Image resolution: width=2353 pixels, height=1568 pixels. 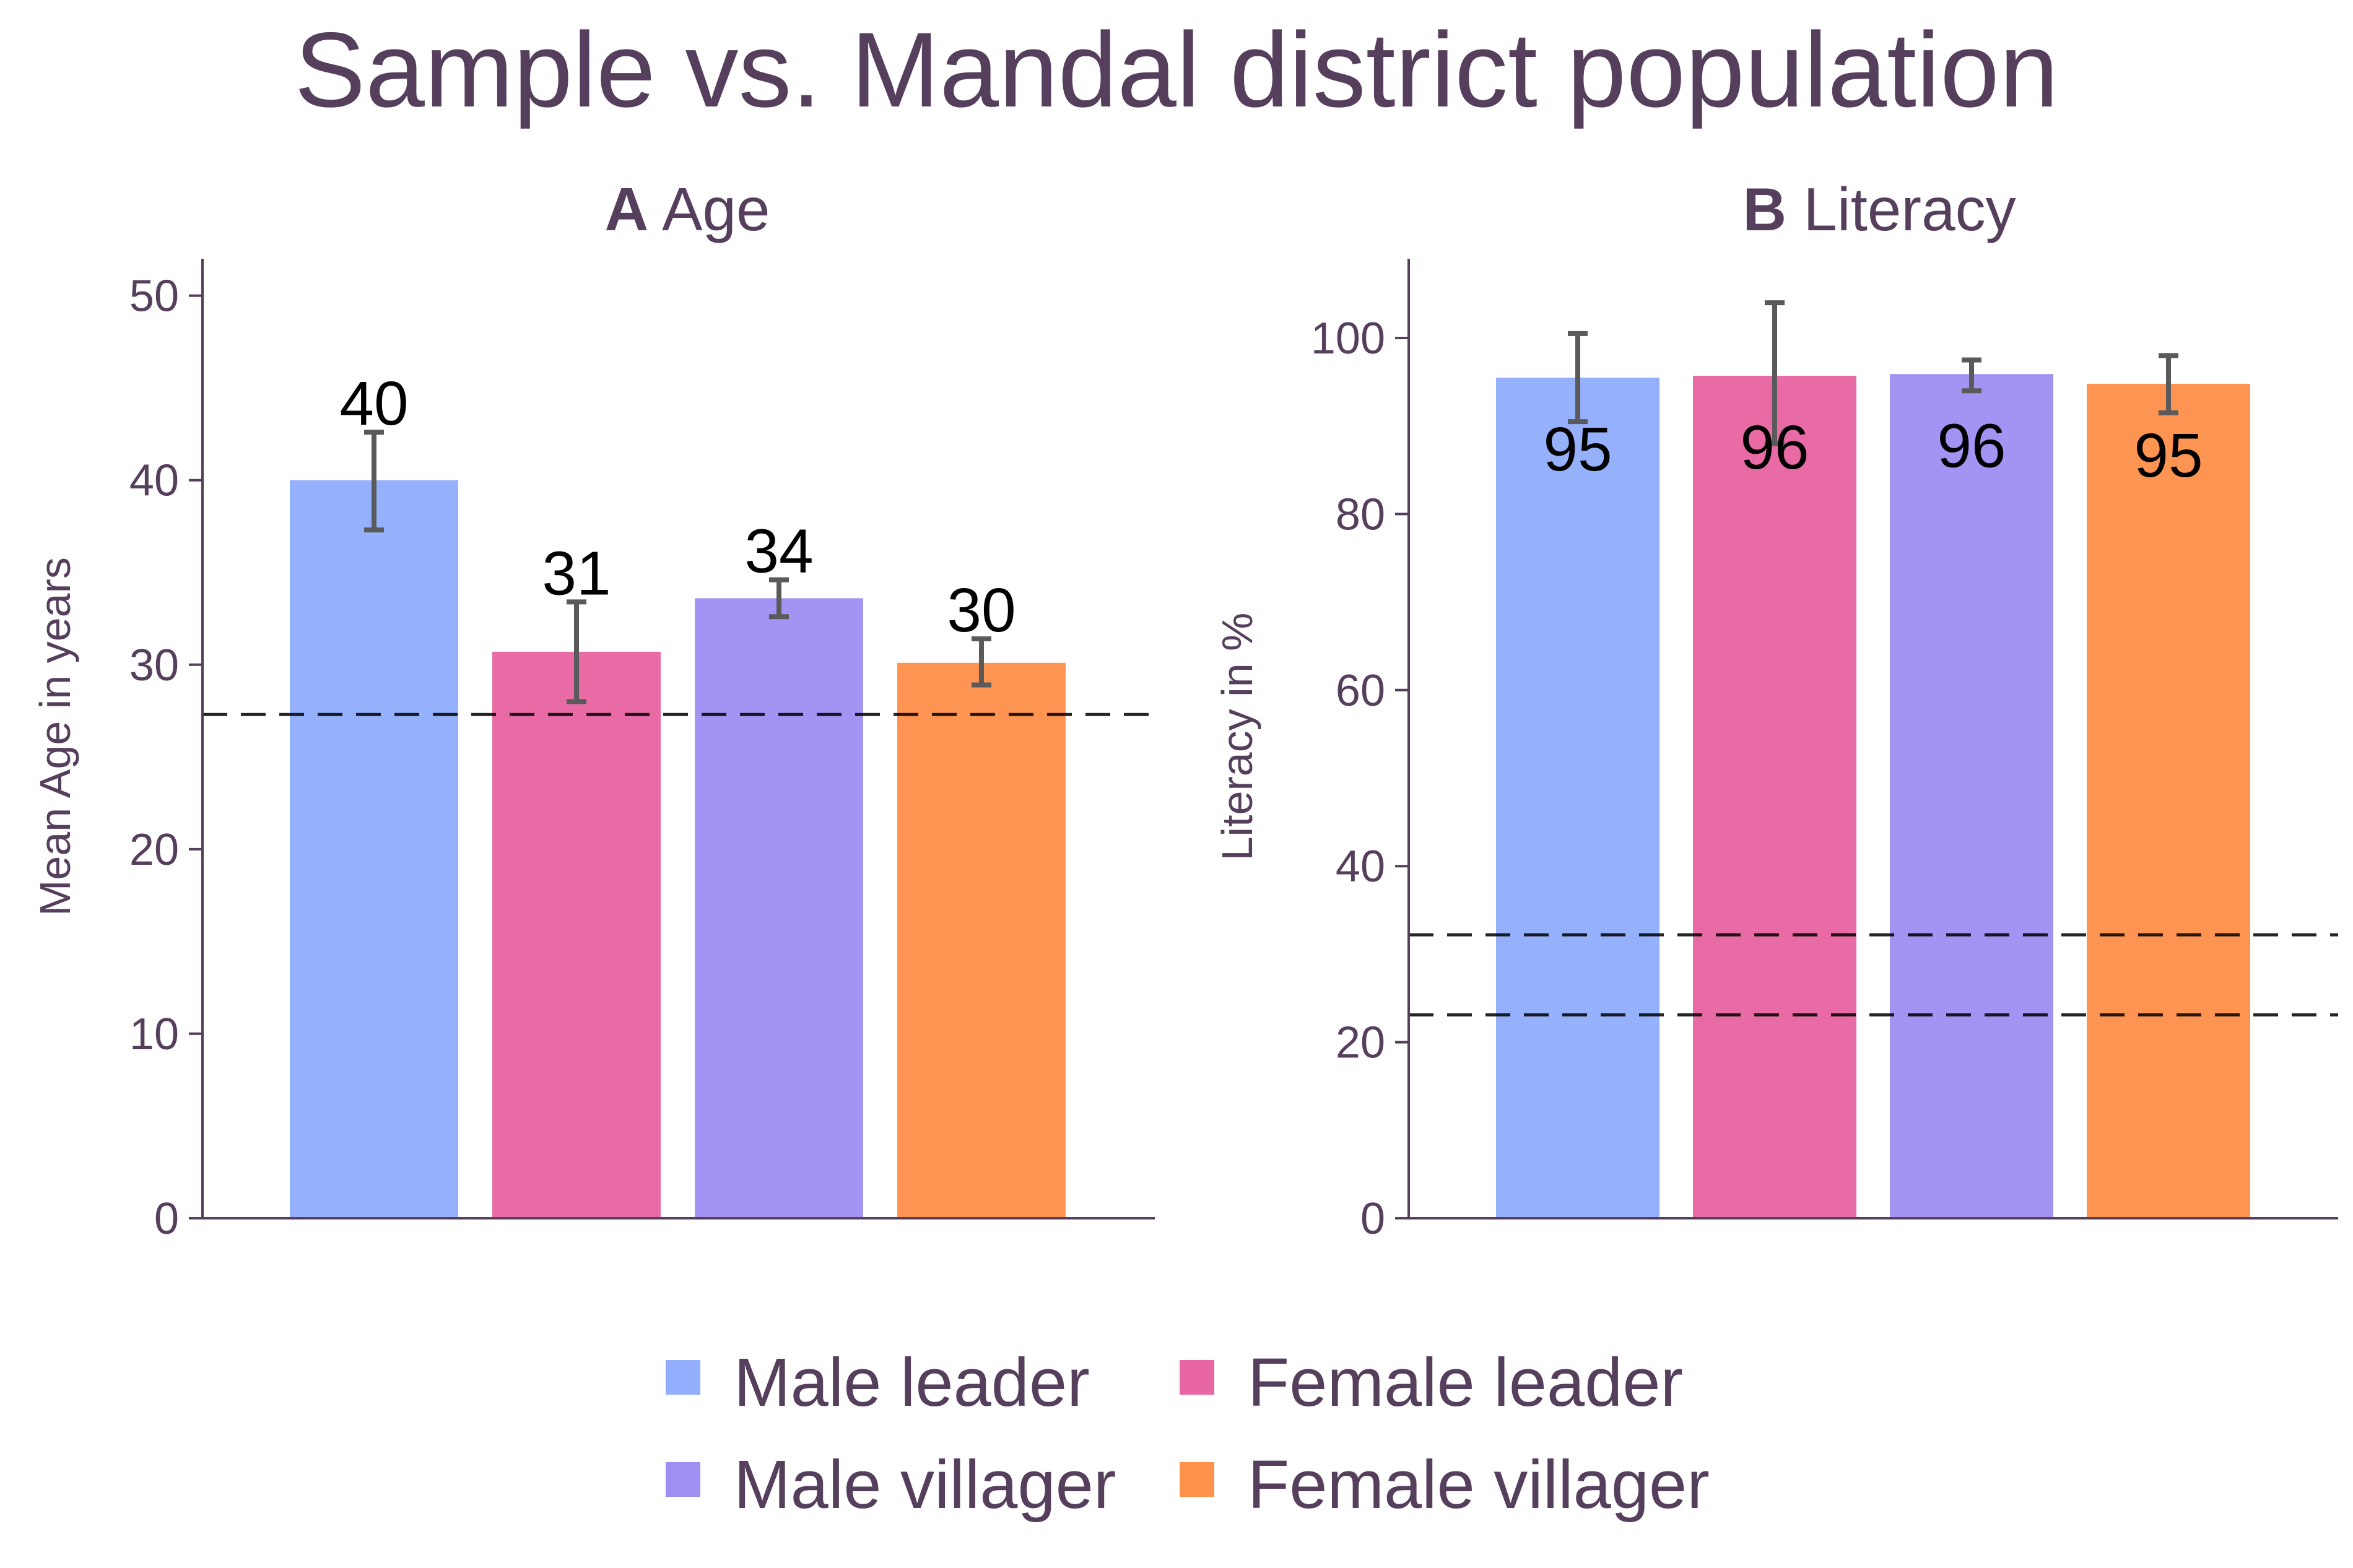 What do you see at coordinates (154, 850) in the screenshot?
I see `panel-a-y-tick-label: 20` at bounding box center [154, 850].